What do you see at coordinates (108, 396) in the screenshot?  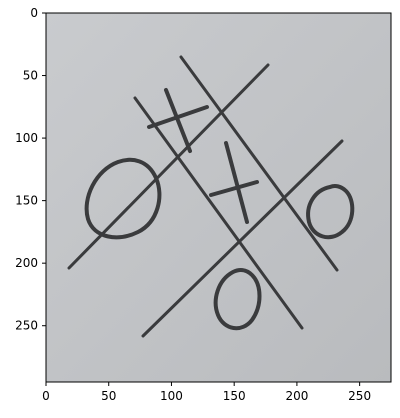 I see `x-tick-label: 50` at bounding box center [108, 396].